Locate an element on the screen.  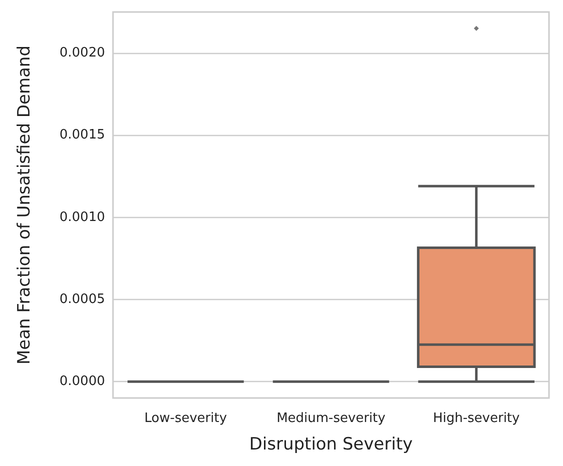
y-axis-title: Mean Fraction of Unsatisfied Demand is located at coordinates (24, 205).